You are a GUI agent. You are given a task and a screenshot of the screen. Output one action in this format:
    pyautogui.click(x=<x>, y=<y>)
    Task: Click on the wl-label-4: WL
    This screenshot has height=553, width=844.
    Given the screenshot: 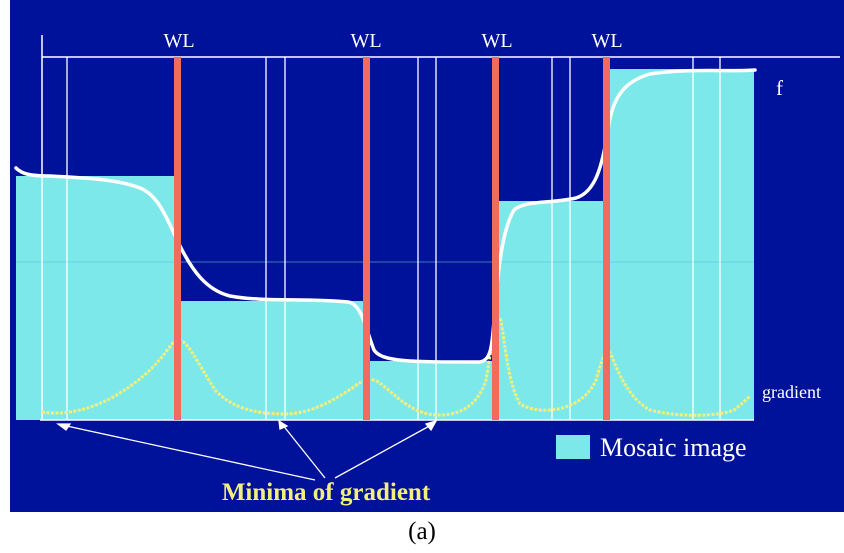 What is the action you would take?
    pyautogui.click(x=606, y=41)
    